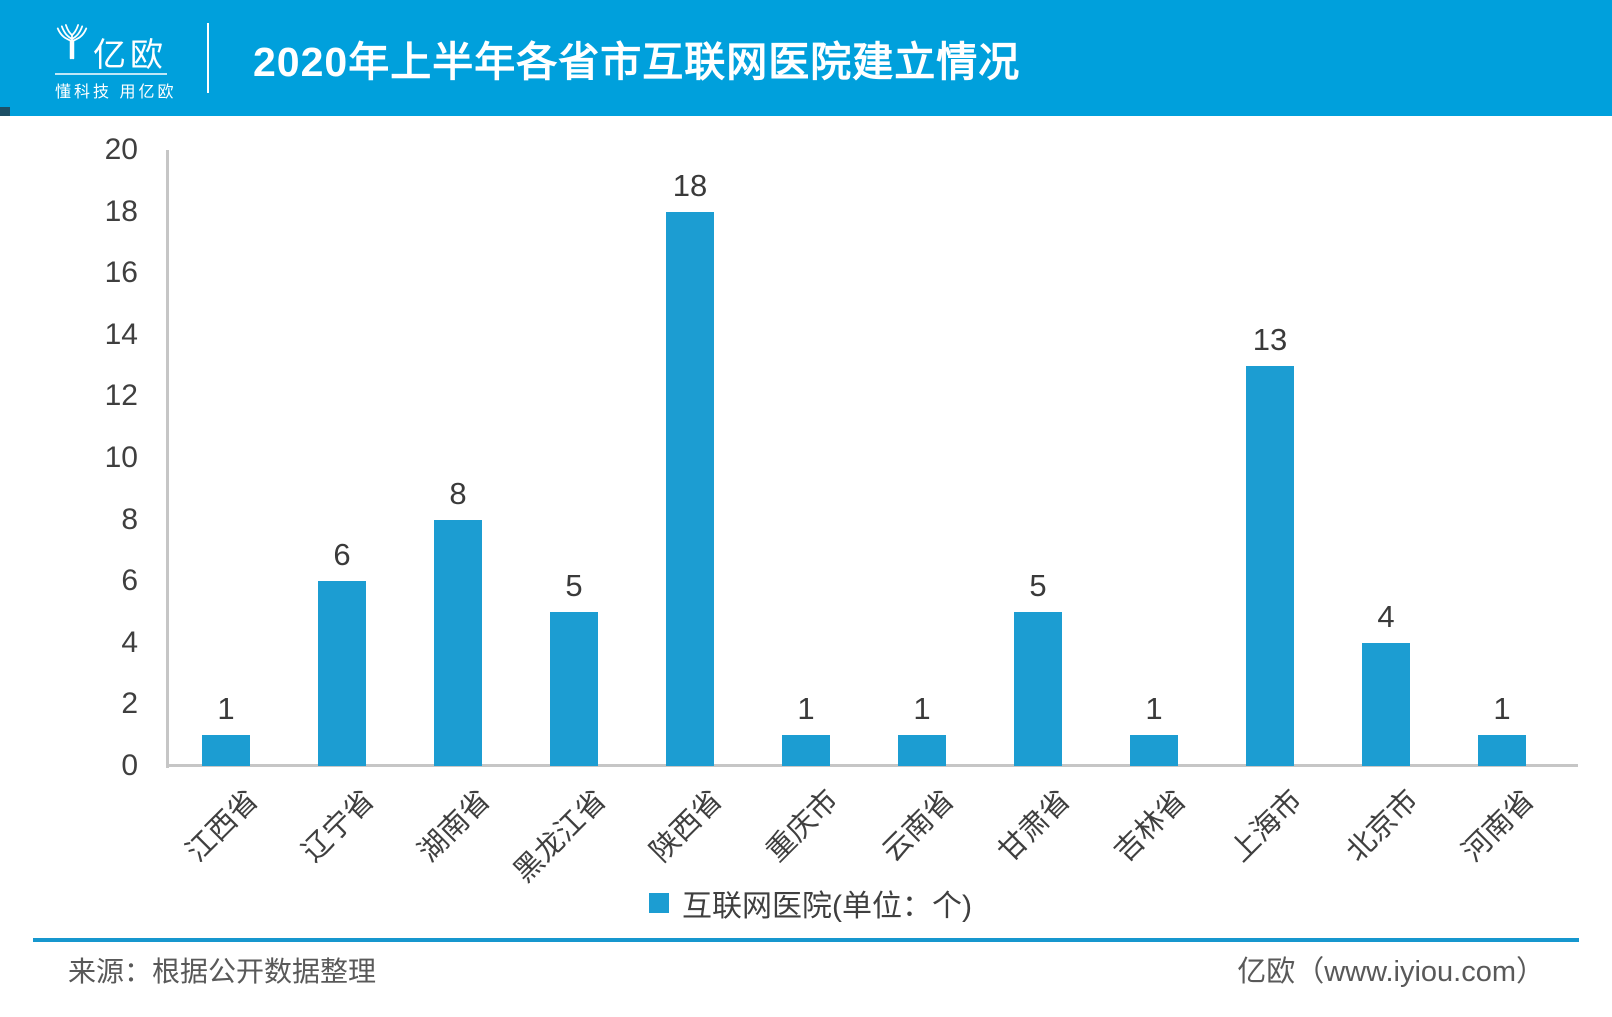 Image resolution: width=1612 pixels, height=1017 pixels. What do you see at coordinates (121, 149) in the screenshot?
I see `y-axis-tick-label: 20` at bounding box center [121, 149].